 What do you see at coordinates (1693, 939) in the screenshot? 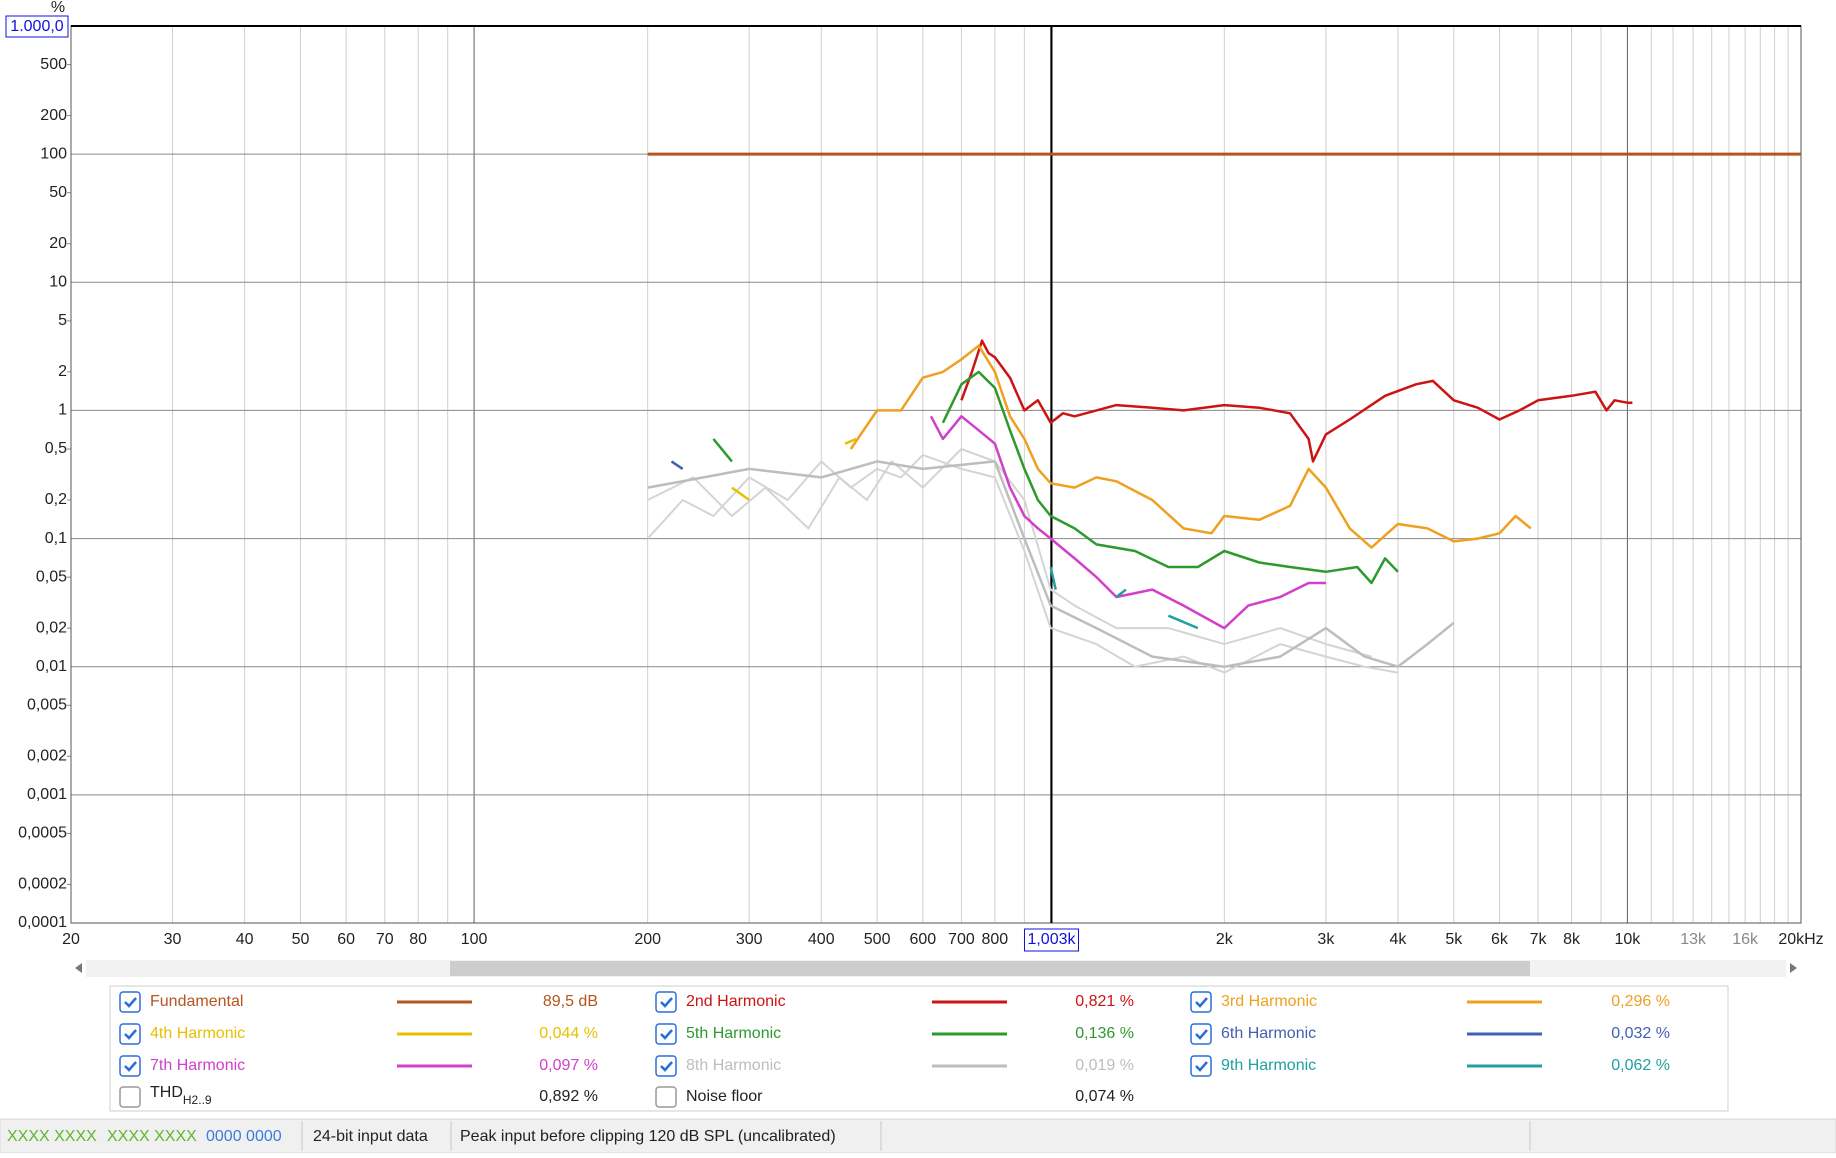
I see `x-tick-label: 13k` at bounding box center [1693, 939].